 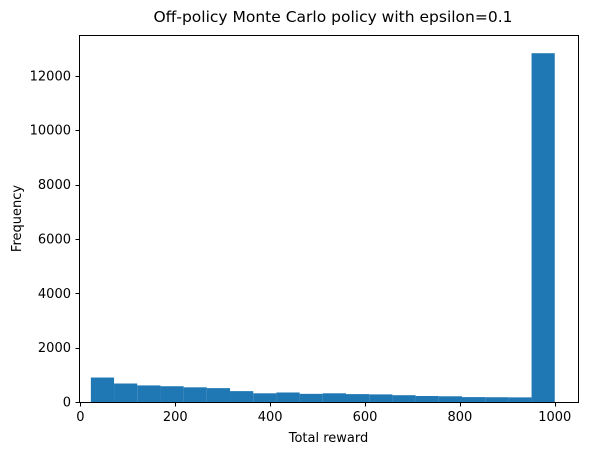 I want to click on y-tick-label: 6000, so click(x=54, y=239).